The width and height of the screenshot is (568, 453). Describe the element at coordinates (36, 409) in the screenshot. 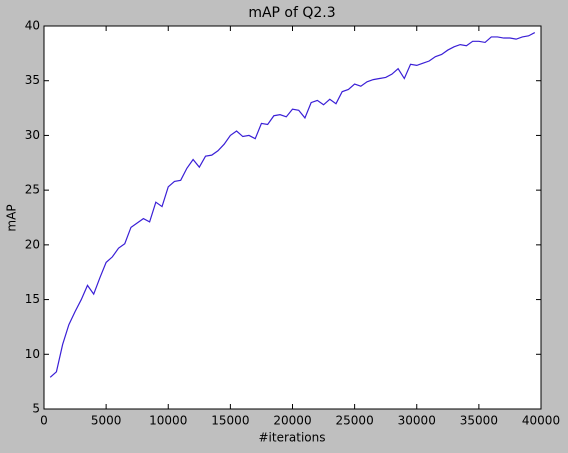

I see `y-tick-label: 5` at that location.